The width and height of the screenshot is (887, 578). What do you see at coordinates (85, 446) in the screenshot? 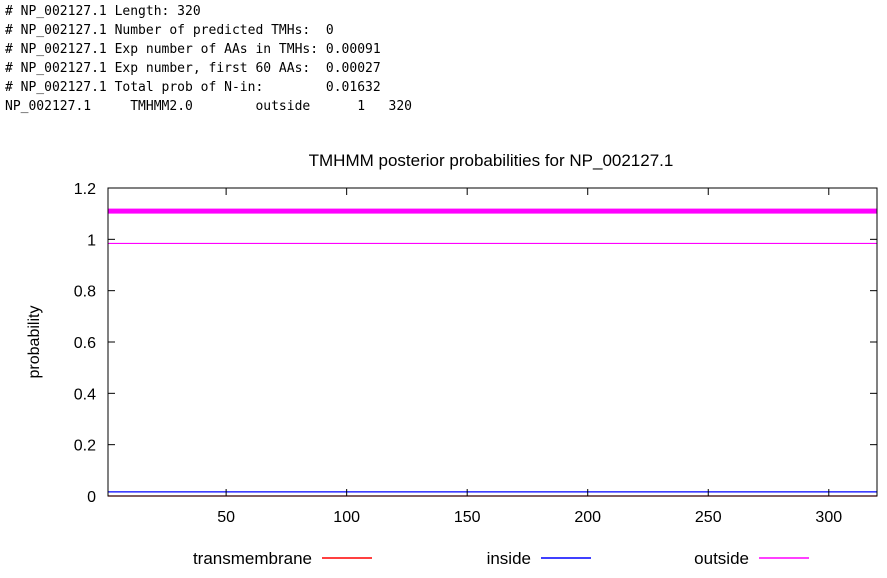
I see `y-tick-label: 0.2` at bounding box center [85, 446].